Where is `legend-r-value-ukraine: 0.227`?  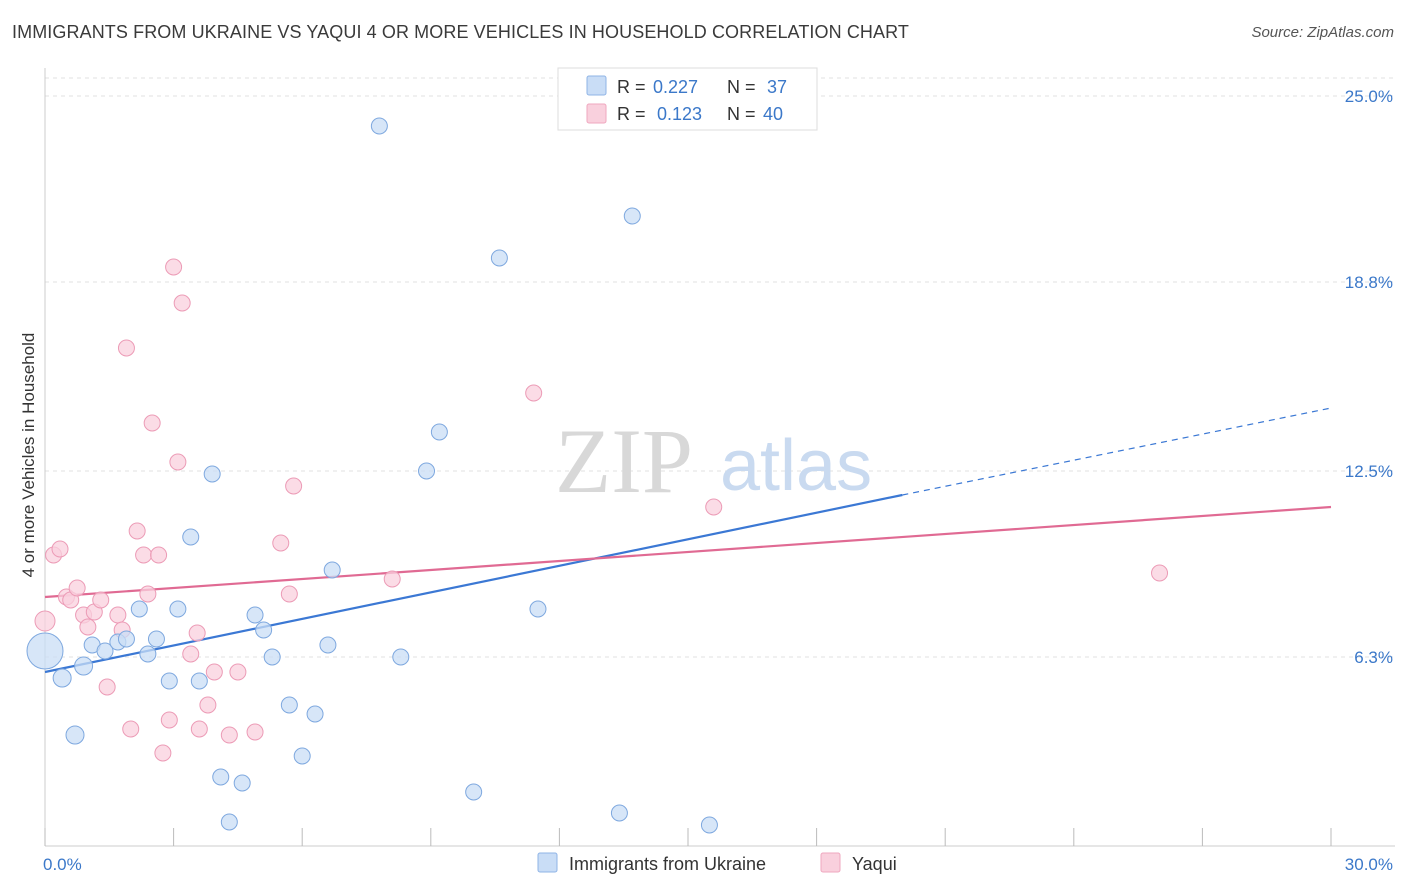
legend-r-value-ukraine: 0.227 is located at coordinates (675, 87).